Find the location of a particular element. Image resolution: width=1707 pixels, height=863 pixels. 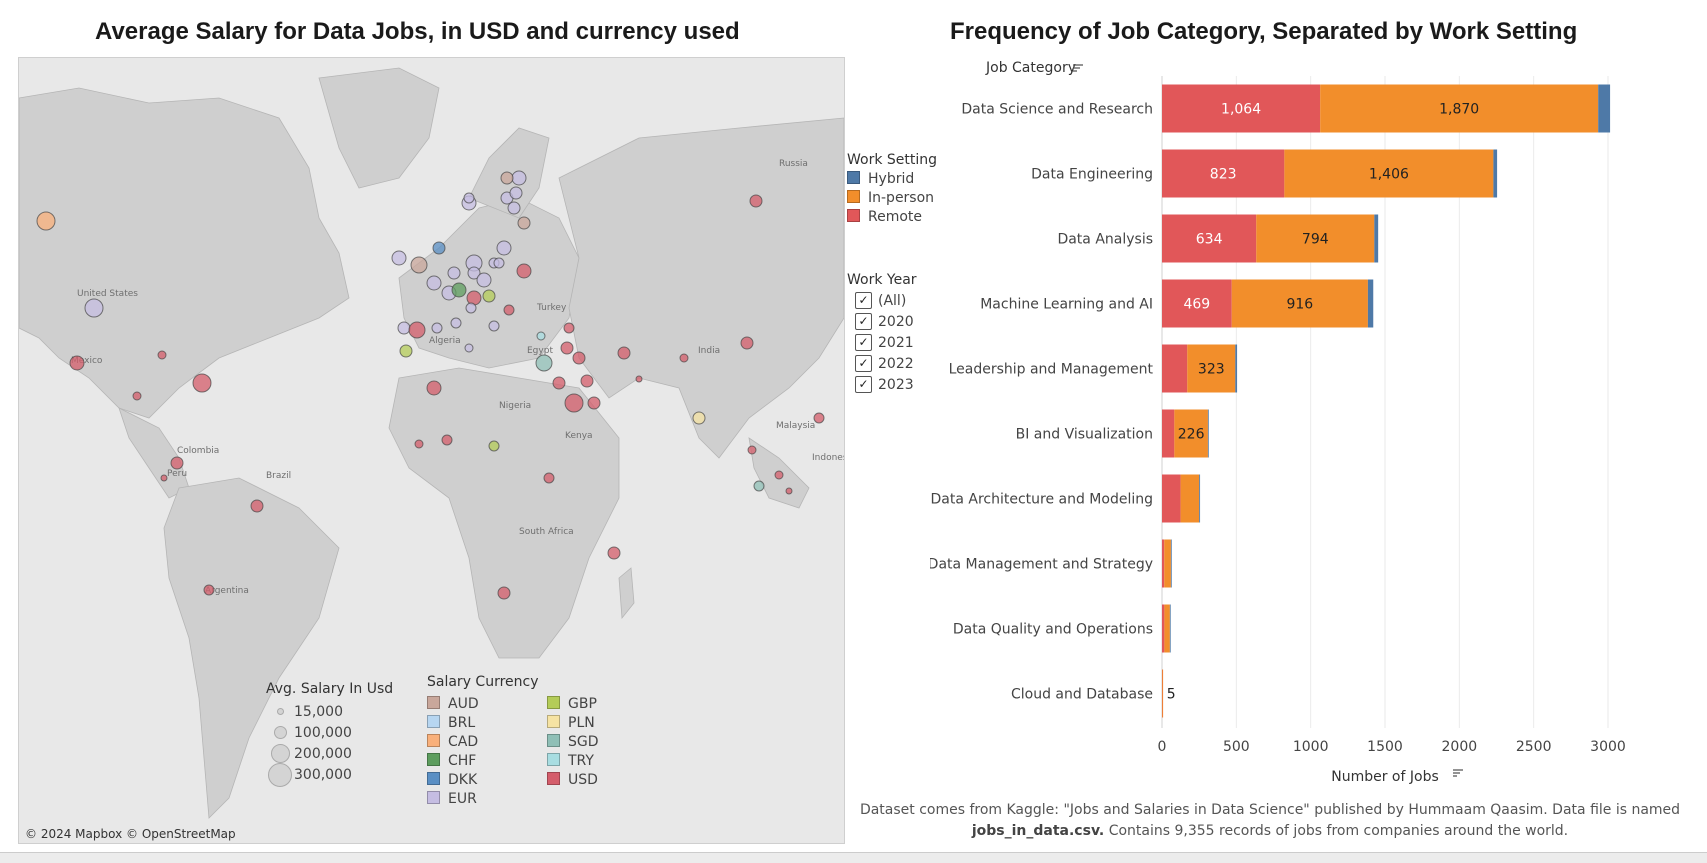

category-label: Machine Learning and AI is located at coordinates (1066, 305).